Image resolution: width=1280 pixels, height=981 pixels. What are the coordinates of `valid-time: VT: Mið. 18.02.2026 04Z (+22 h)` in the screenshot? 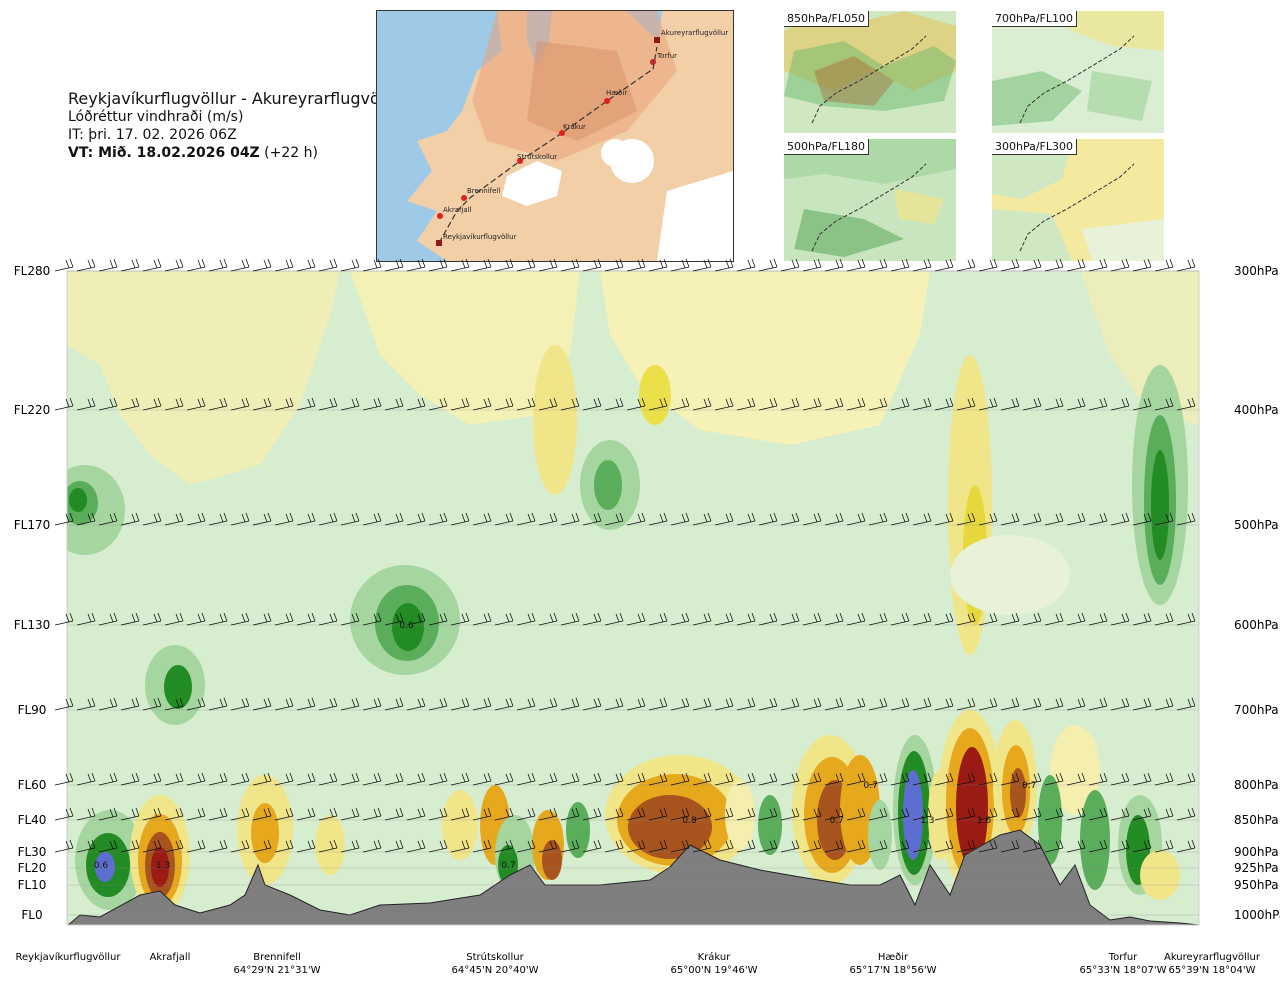 It's located at (236, 153).